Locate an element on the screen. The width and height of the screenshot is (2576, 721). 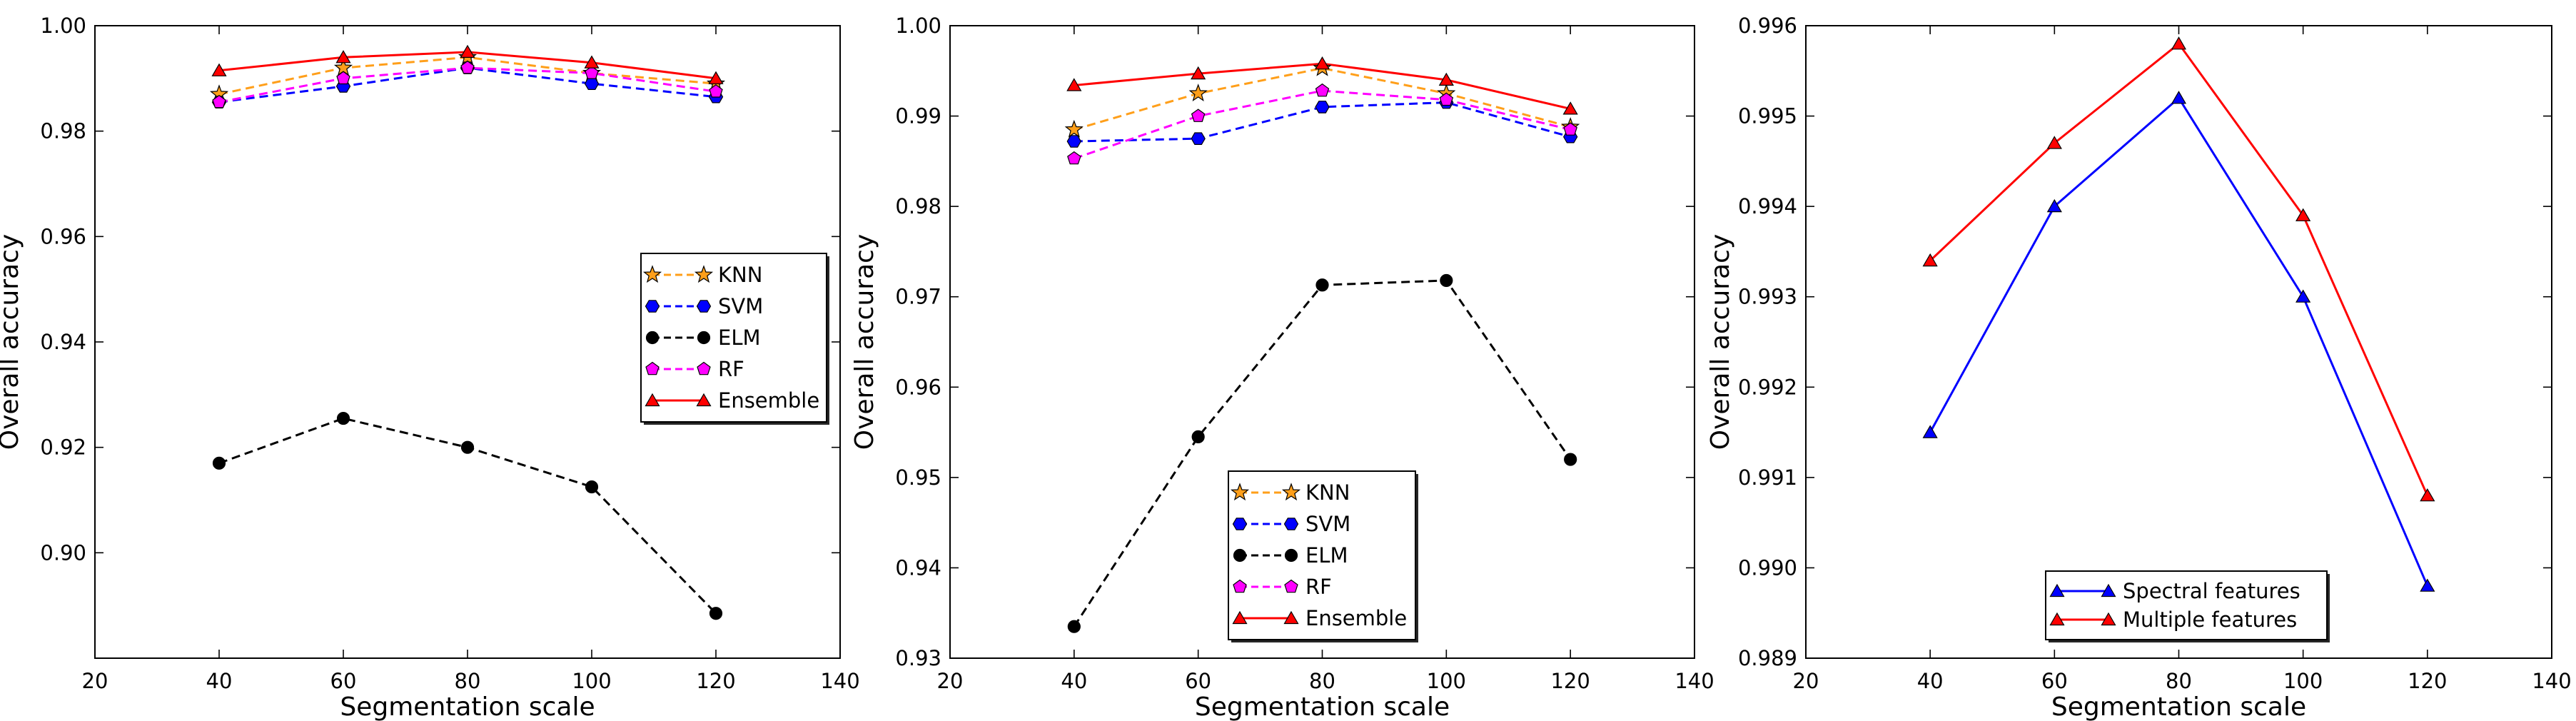
y-tick-label: 0.989 is located at coordinates (1767, 658).